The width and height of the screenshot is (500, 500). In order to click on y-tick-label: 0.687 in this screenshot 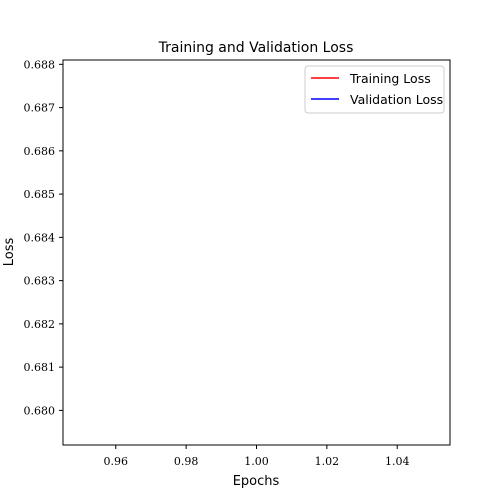, I will do `click(40, 108)`.